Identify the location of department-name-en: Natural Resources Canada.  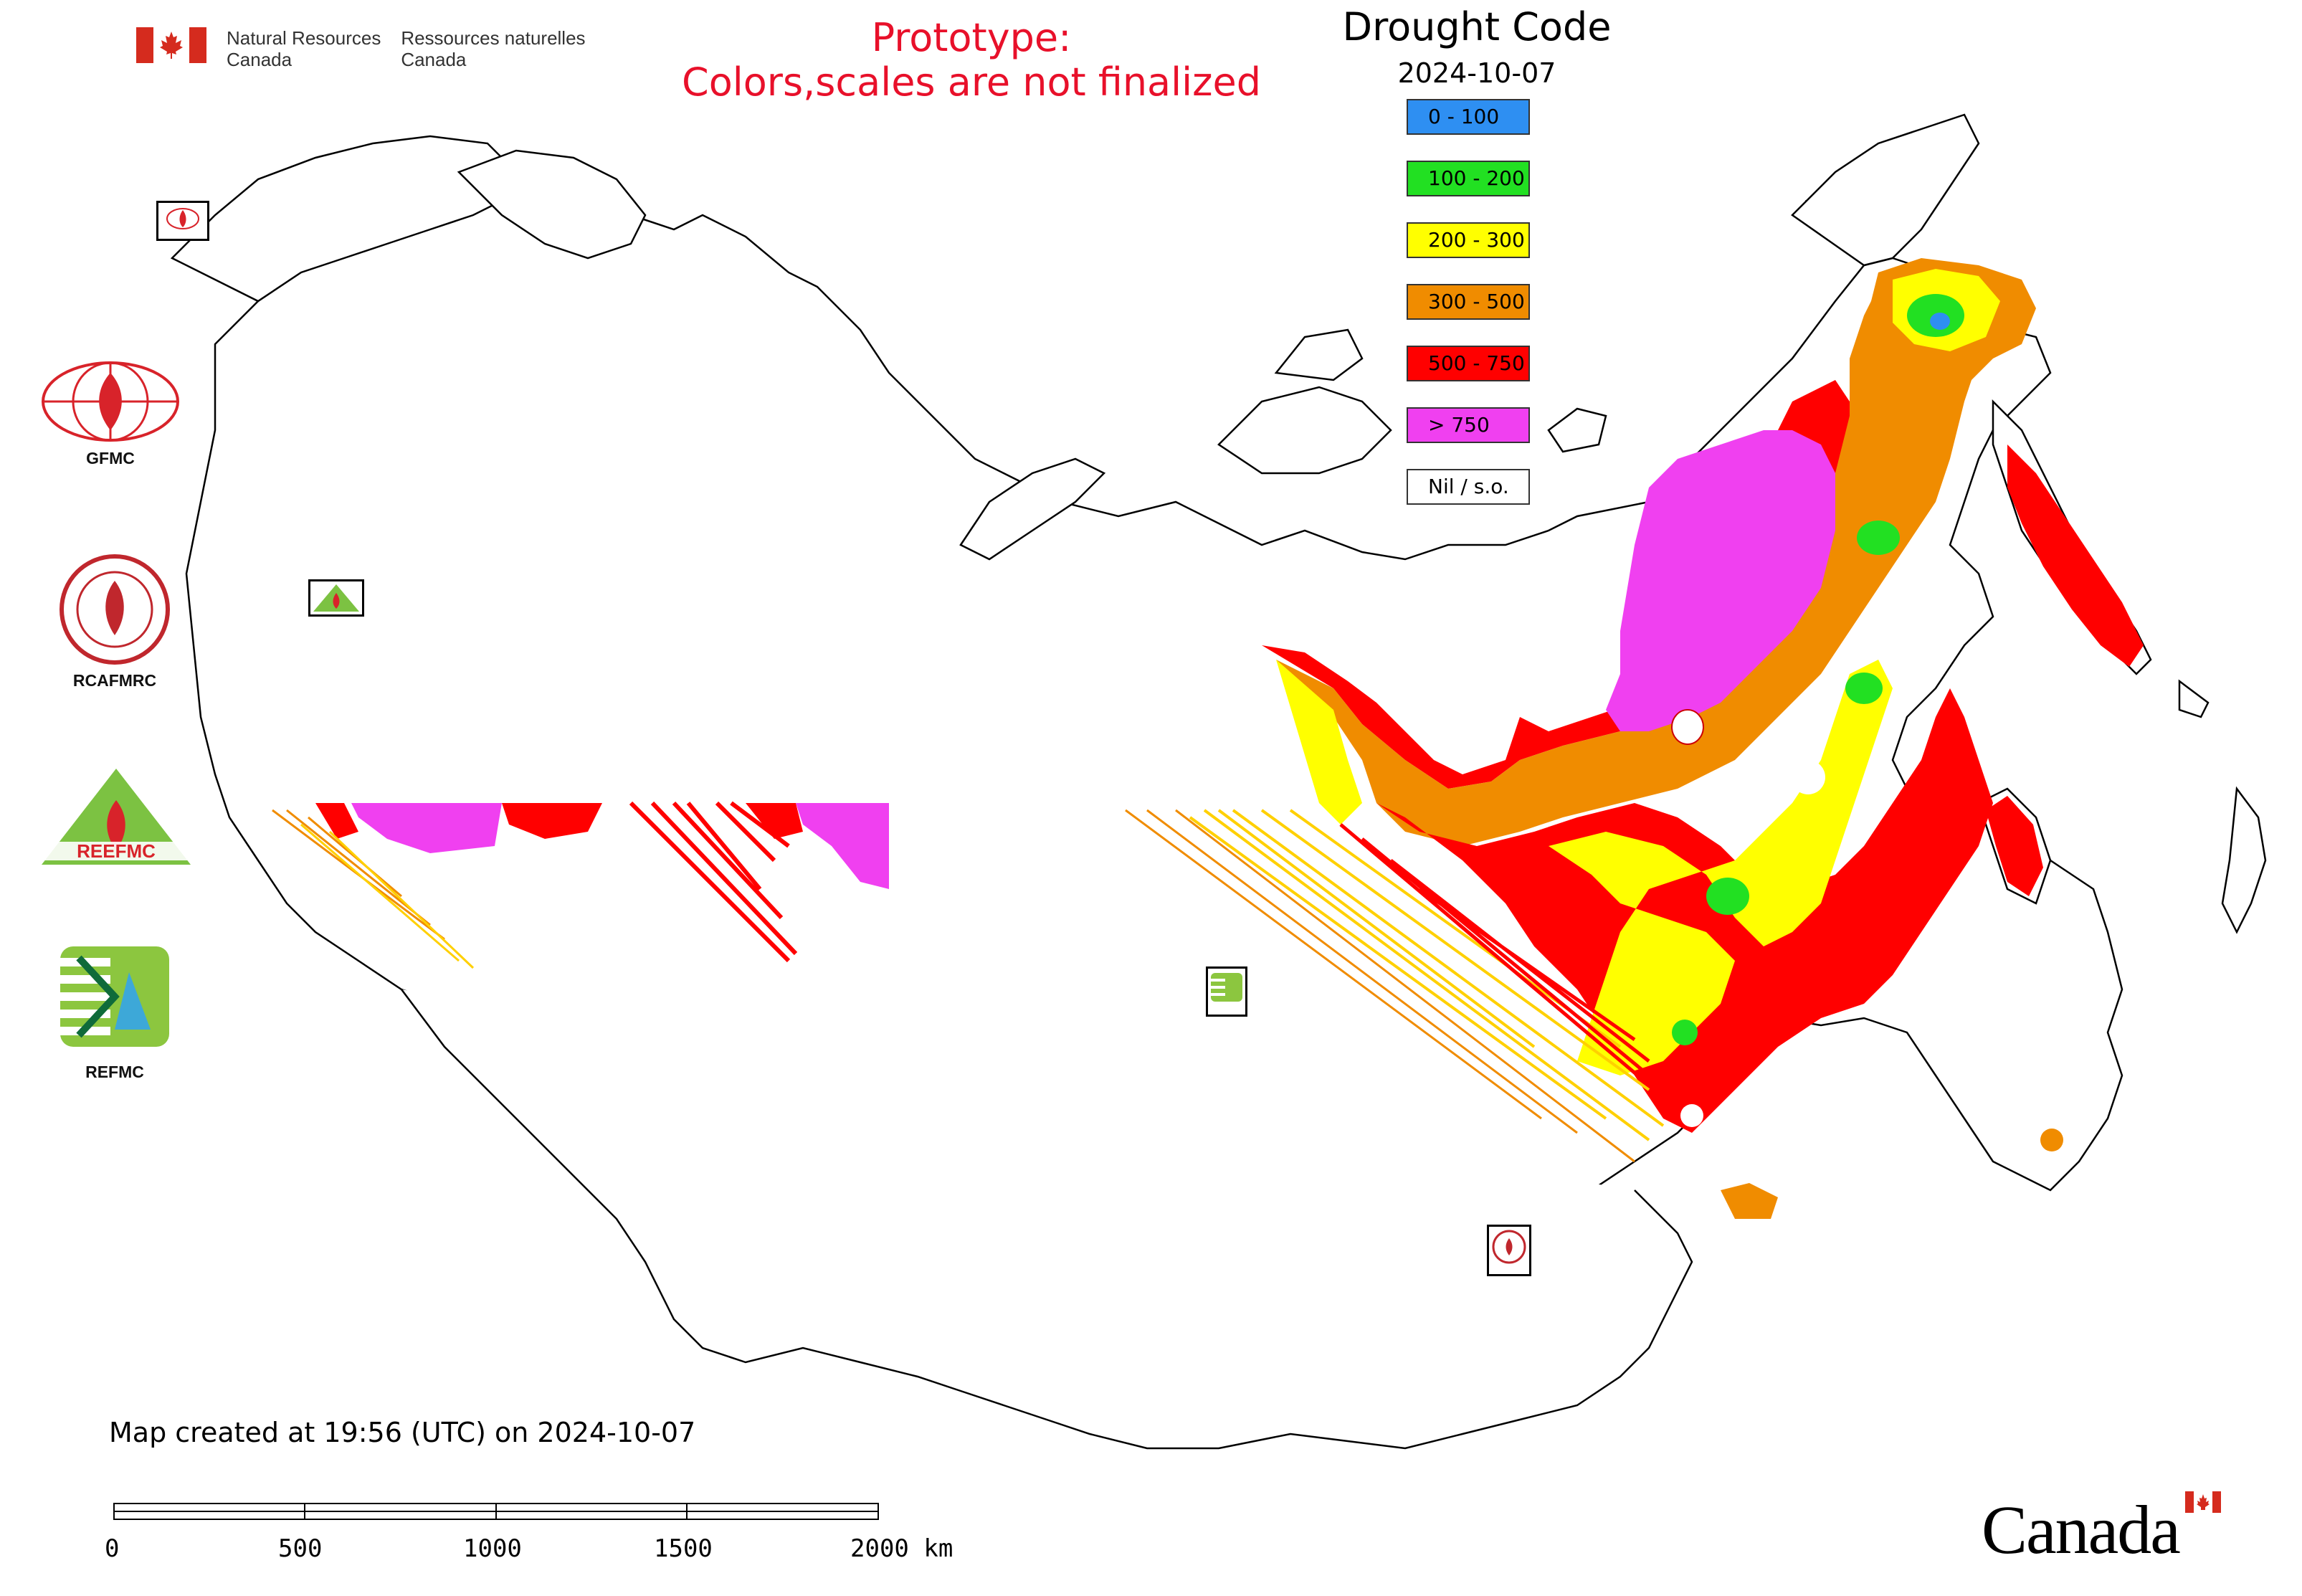
(304, 48).